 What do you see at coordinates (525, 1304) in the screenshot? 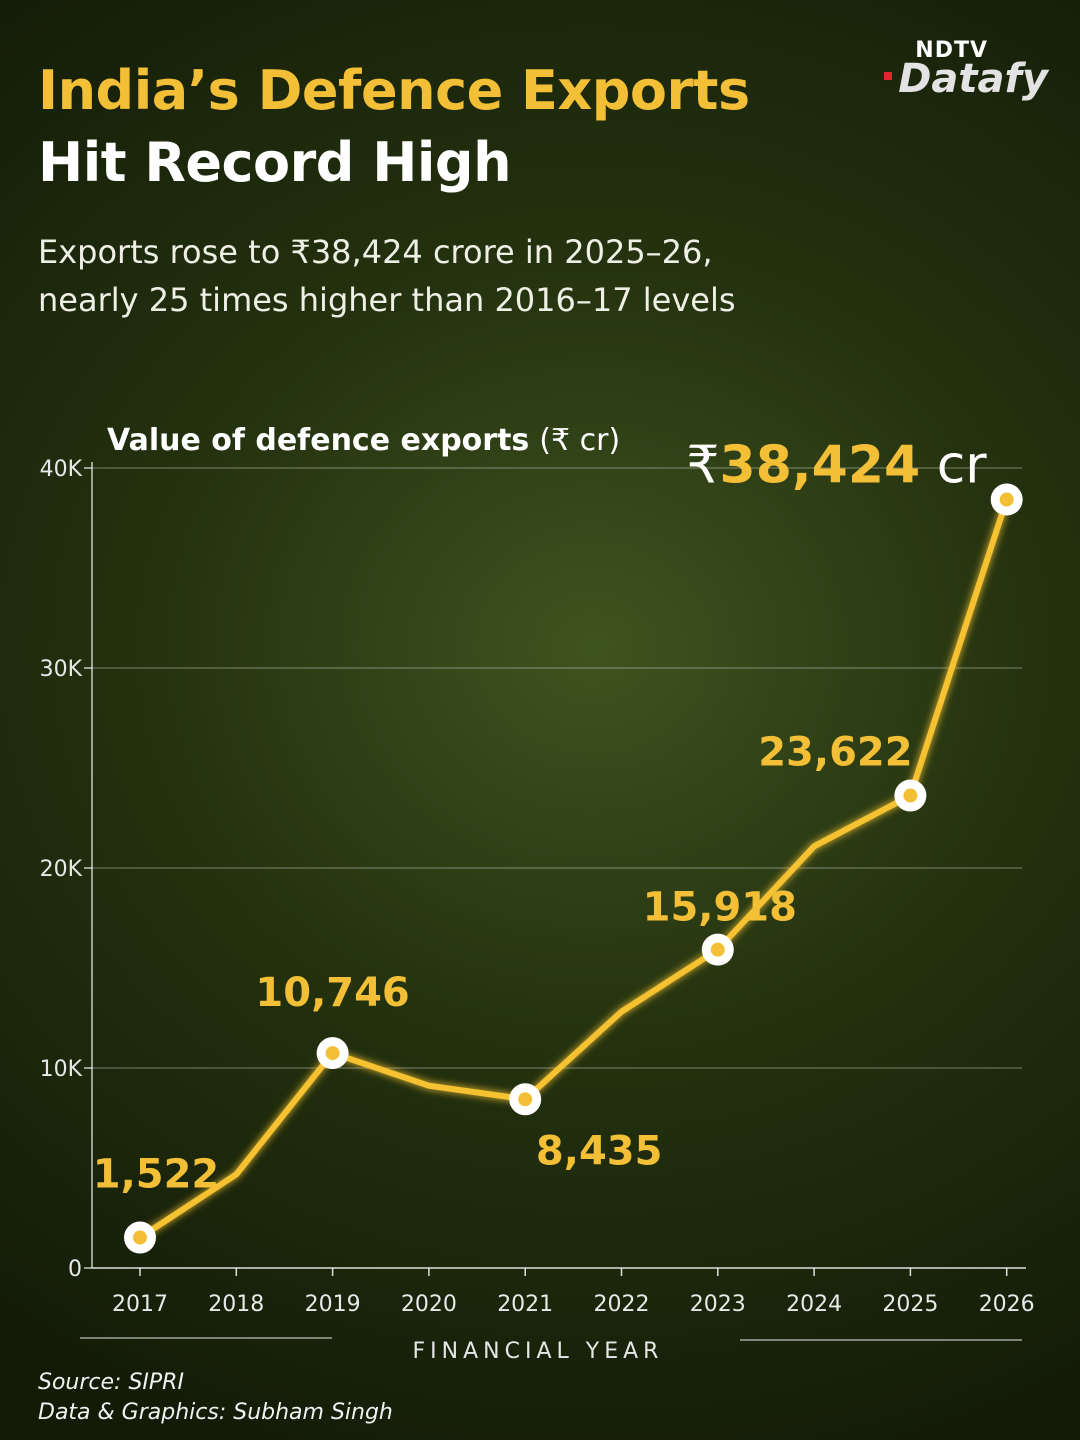
I see `x-tick-label-2021: 2021` at bounding box center [525, 1304].